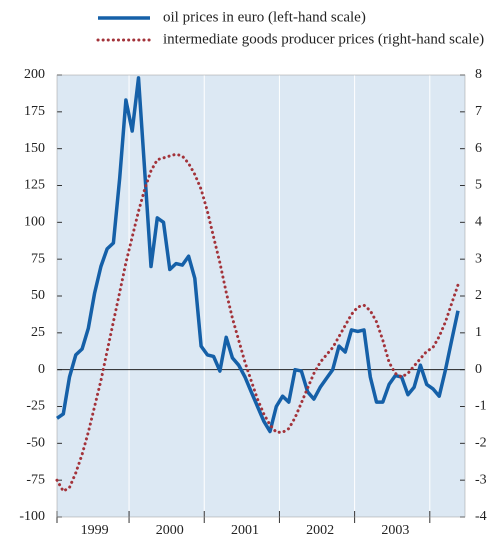 The height and width of the screenshot is (541, 491). Describe the element at coordinates (38, 295) in the screenshot. I see `y-tick-label: 50` at that location.